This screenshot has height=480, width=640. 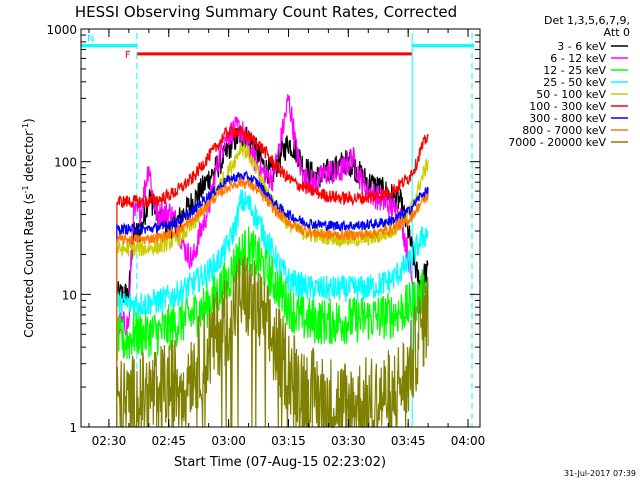 I want to click on y-axis-label-sup1: -1, so click(x=25, y=189).